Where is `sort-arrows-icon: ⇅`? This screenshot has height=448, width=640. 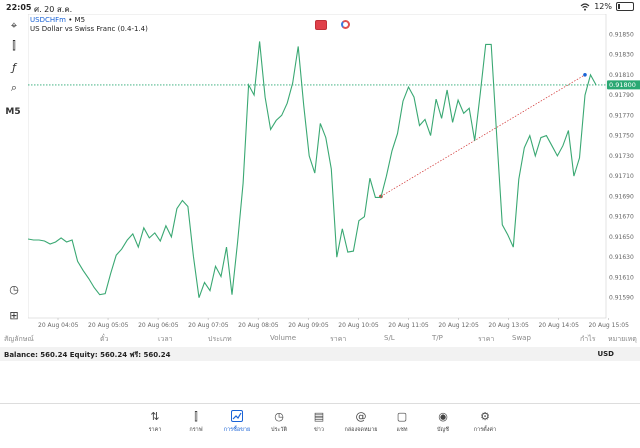 sort-arrows-icon: ⇅ is located at coordinates (155, 416).